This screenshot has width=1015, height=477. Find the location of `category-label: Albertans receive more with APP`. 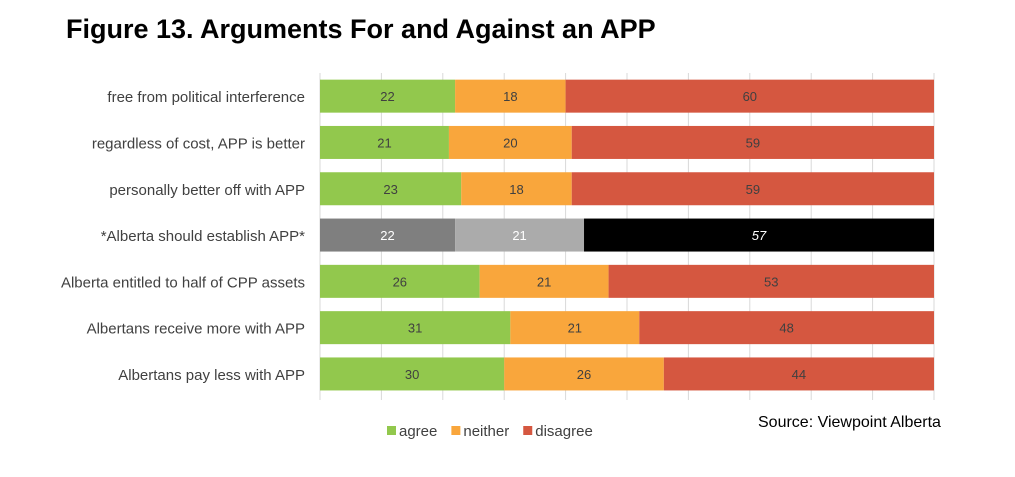

category-label: Albertans receive more with APP is located at coordinates (196, 329).